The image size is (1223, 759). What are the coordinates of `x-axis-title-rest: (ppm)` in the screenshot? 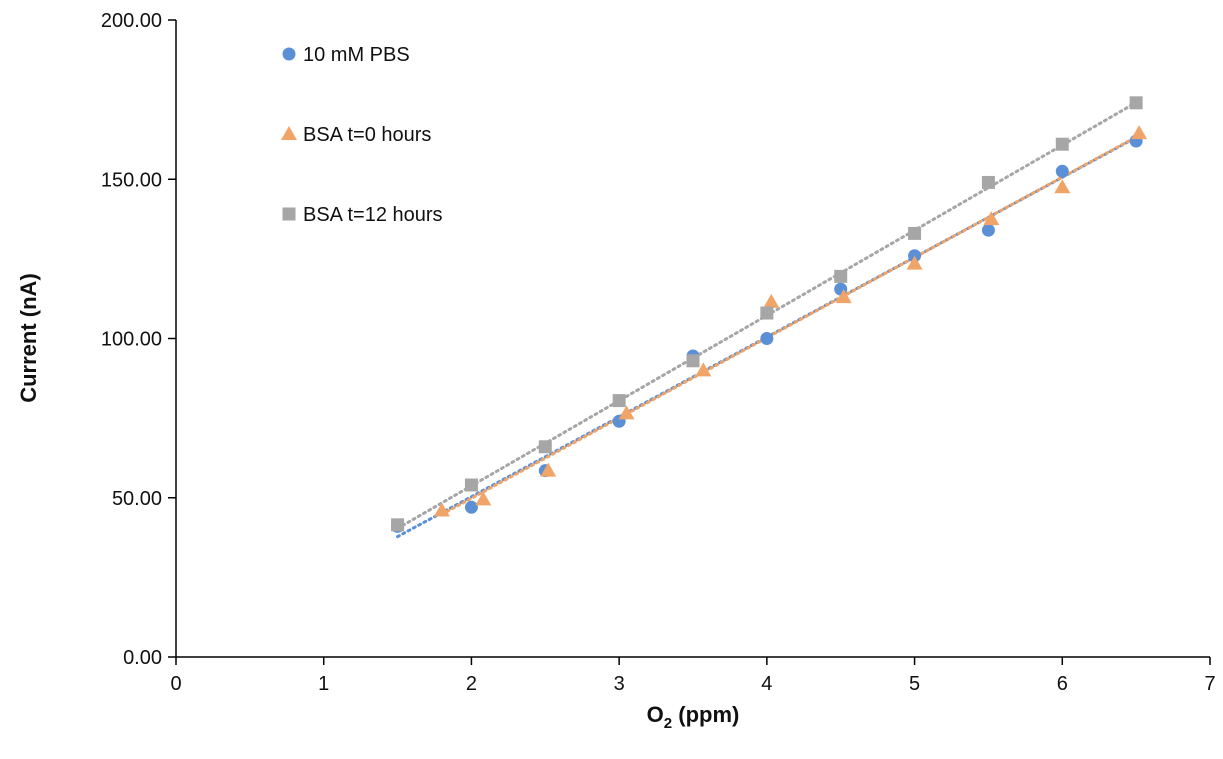 It's located at (705, 714).